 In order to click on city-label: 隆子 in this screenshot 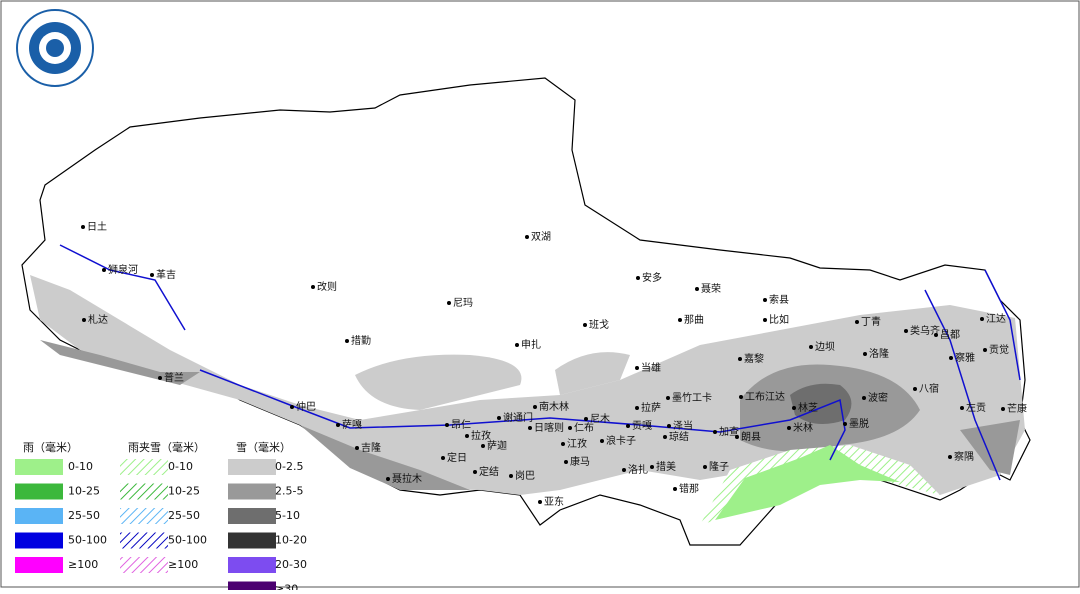, I will do `click(719, 466)`.